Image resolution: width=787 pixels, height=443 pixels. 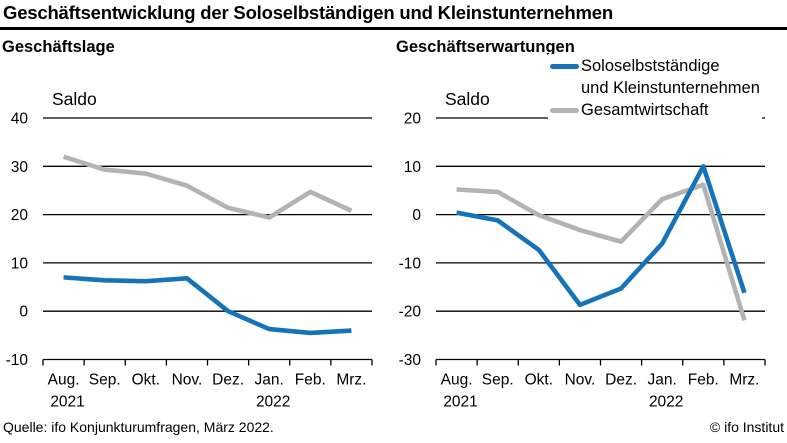 I want to click on svg-text: 40, so click(x=20, y=119).